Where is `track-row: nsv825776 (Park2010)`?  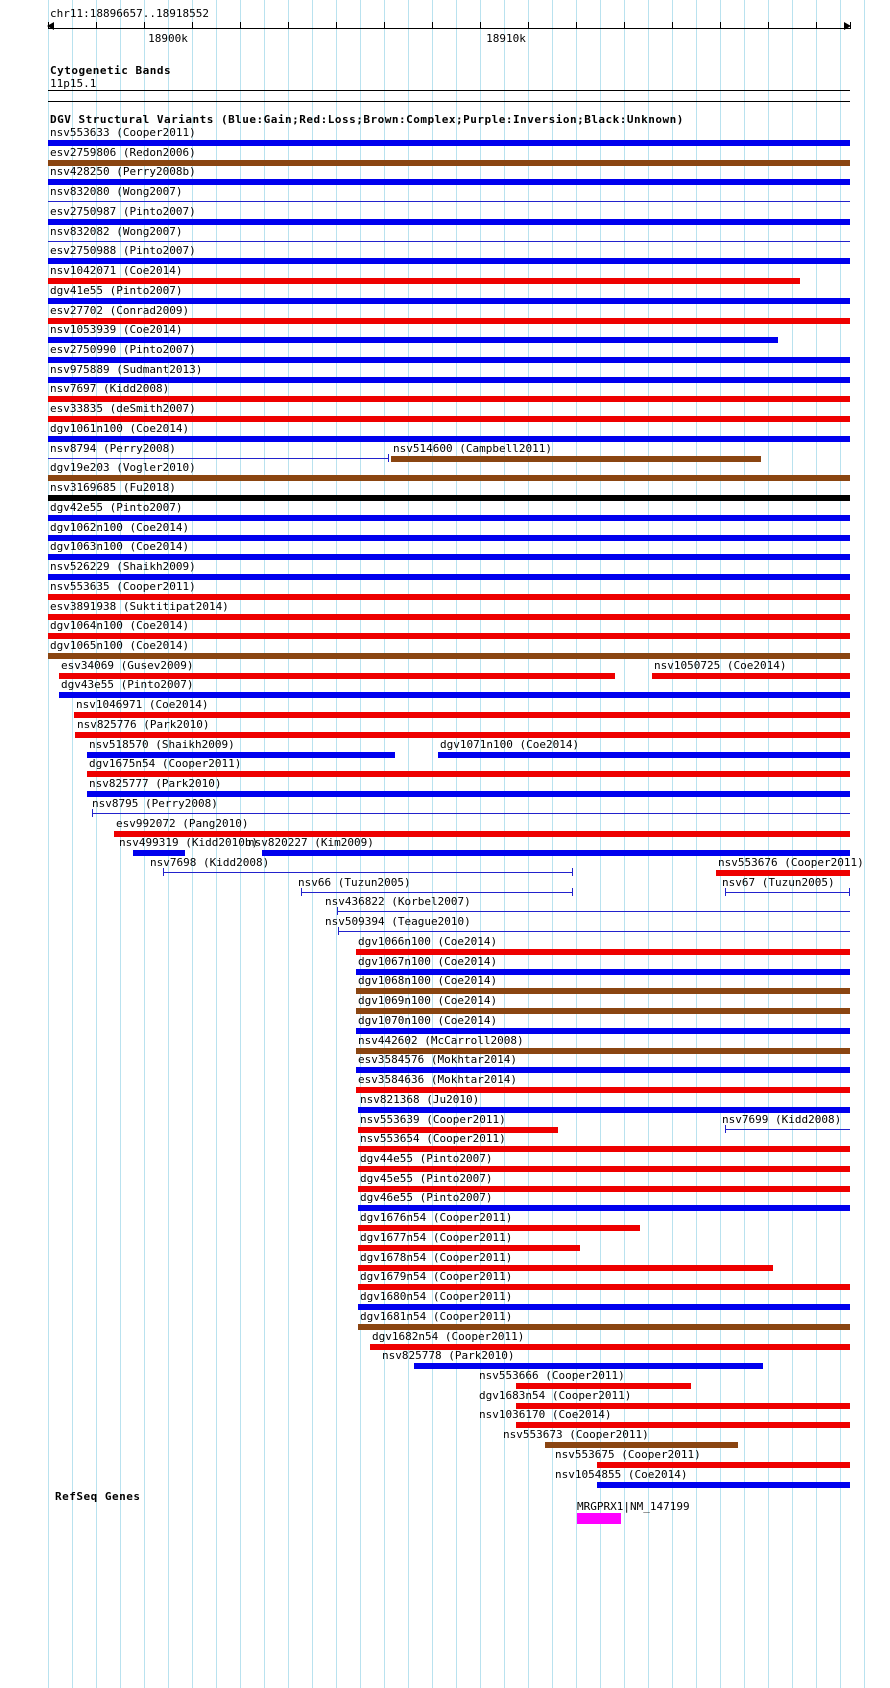
track-row: nsv825776 (Park2010) is located at coordinates (445, 728).